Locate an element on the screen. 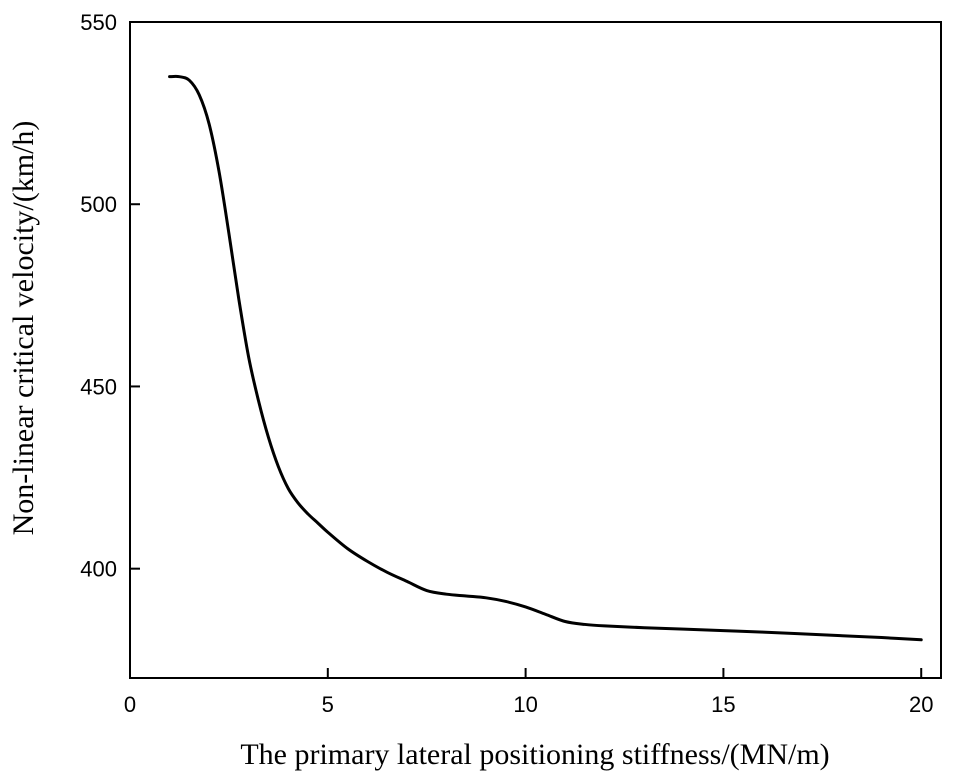 This screenshot has height=775, width=958. x-tick-label-3: 15 is located at coordinates (723, 704).